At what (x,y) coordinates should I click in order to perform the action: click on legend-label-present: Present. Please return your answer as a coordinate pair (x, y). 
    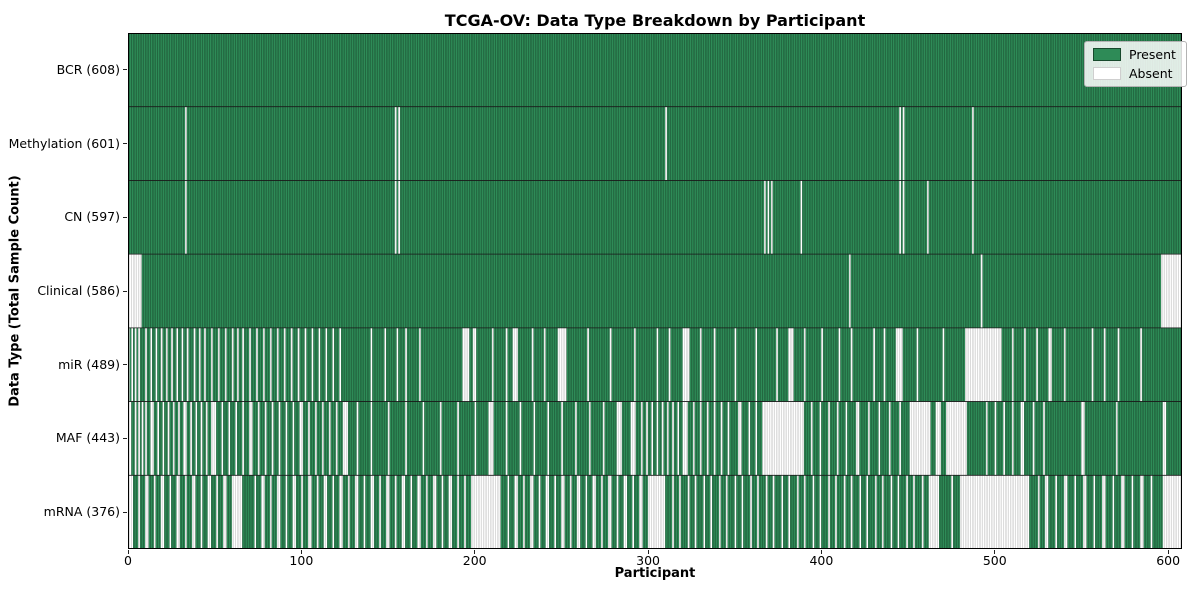
    Looking at the image, I should click on (1152, 54).